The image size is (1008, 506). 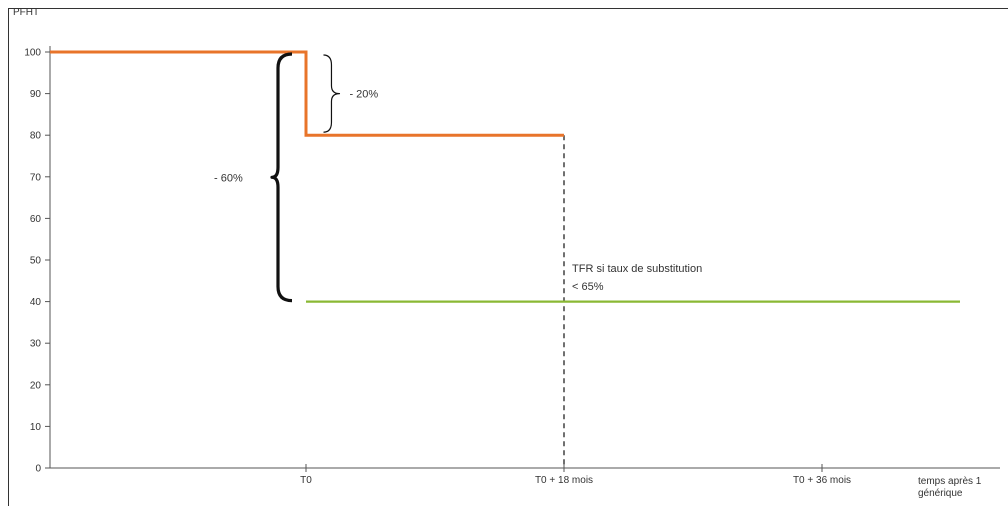 I want to click on y-tick-label: 40, so click(x=36, y=302).